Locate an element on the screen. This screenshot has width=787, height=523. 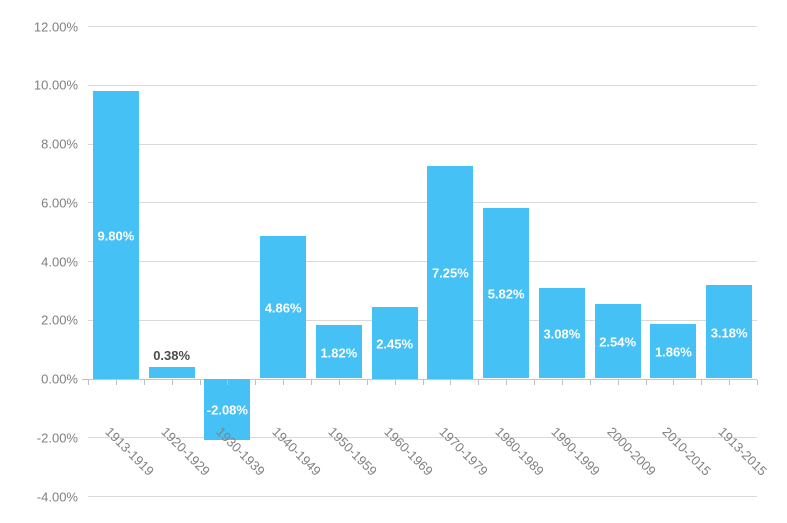
bar-value-label: 5.82% is located at coordinates (506, 294).